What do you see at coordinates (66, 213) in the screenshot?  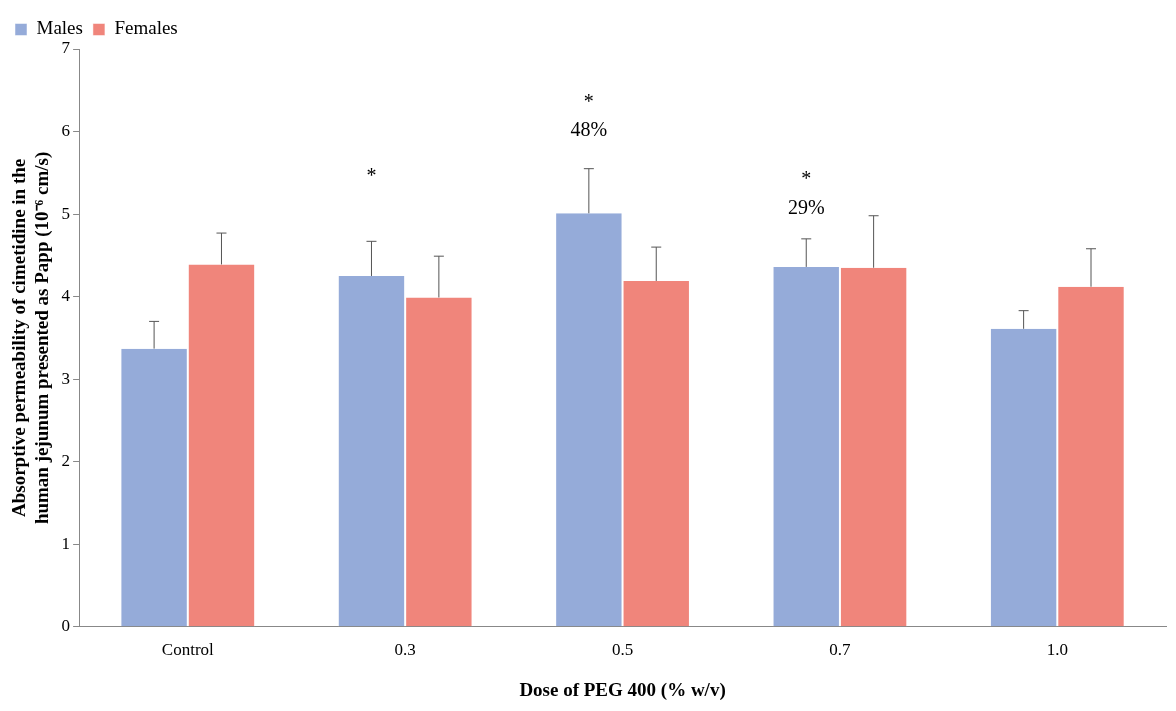 I see `y-tick-label: 5` at bounding box center [66, 213].